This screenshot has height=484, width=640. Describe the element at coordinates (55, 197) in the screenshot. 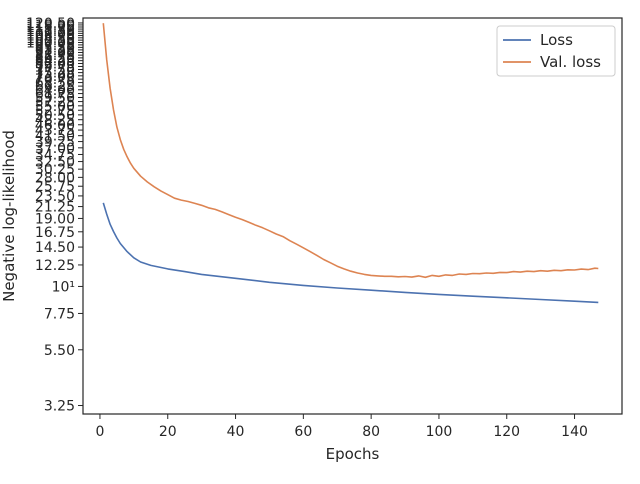

I see `y-tick-label: 23.50` at that location.